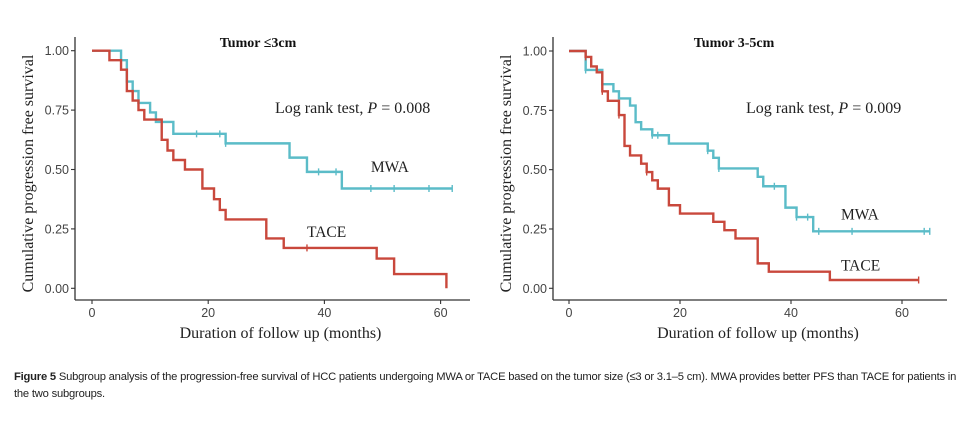 The height and width of the screenshot is (422, 968). What do you see at coordinates (403, 108) in the screenshot?
I see `p-value: = 0.008` at bounding box center [403, 108].